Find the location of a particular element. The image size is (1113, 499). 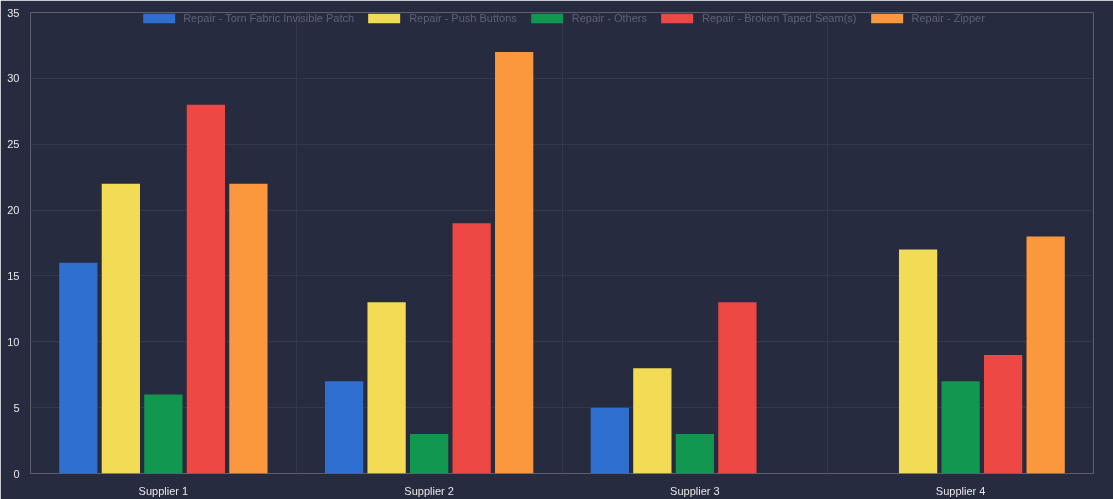

y-tick-label: 0 is located at coordinates (16, 473).